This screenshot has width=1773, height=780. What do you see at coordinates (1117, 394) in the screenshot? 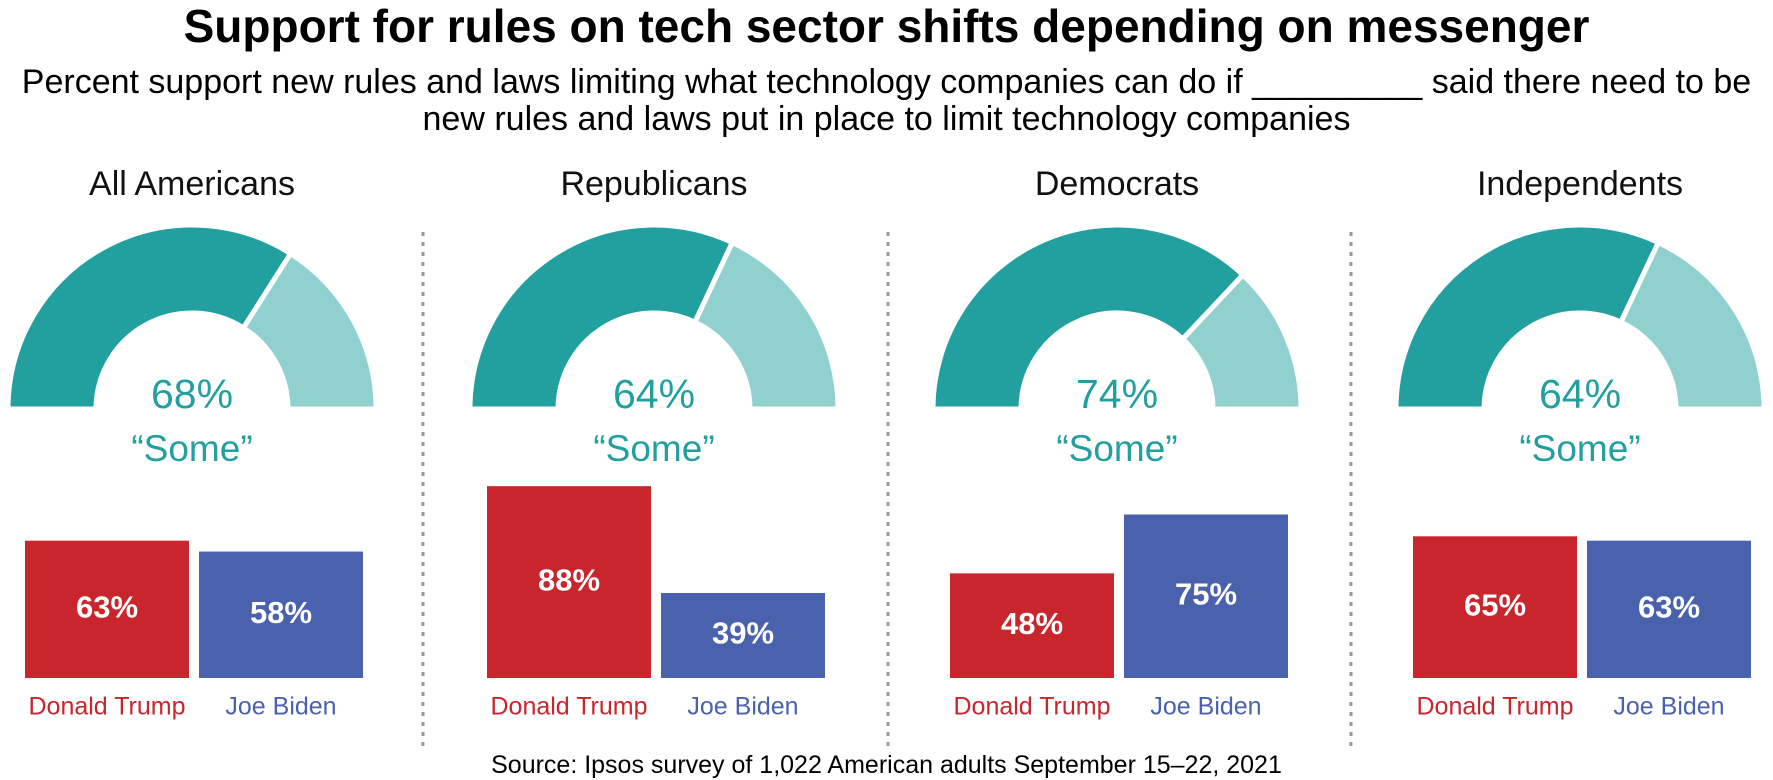
I see `gauge-value: 74%` at bounding box center [1117, 394].